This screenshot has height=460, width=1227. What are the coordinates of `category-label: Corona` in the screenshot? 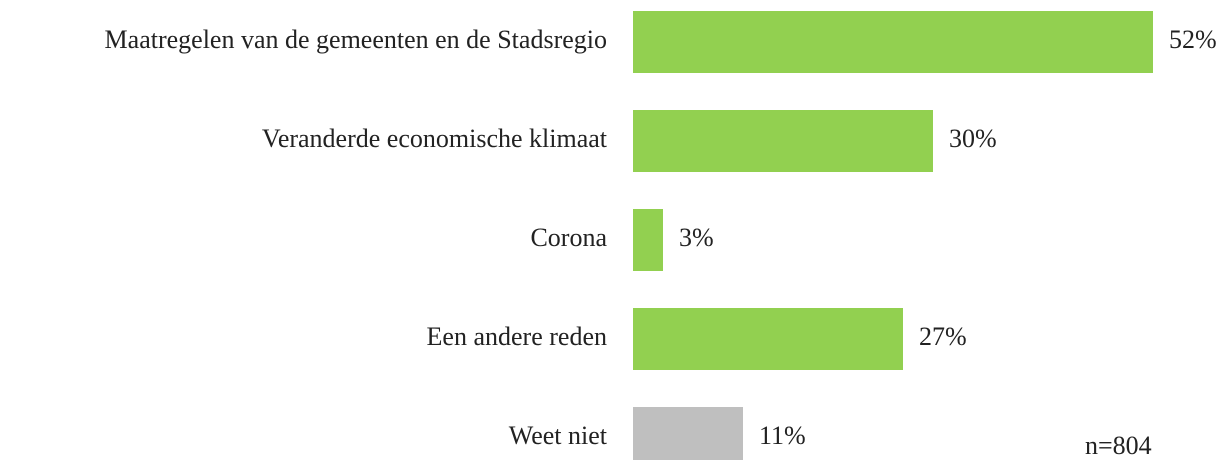 It's located at (568, 237).